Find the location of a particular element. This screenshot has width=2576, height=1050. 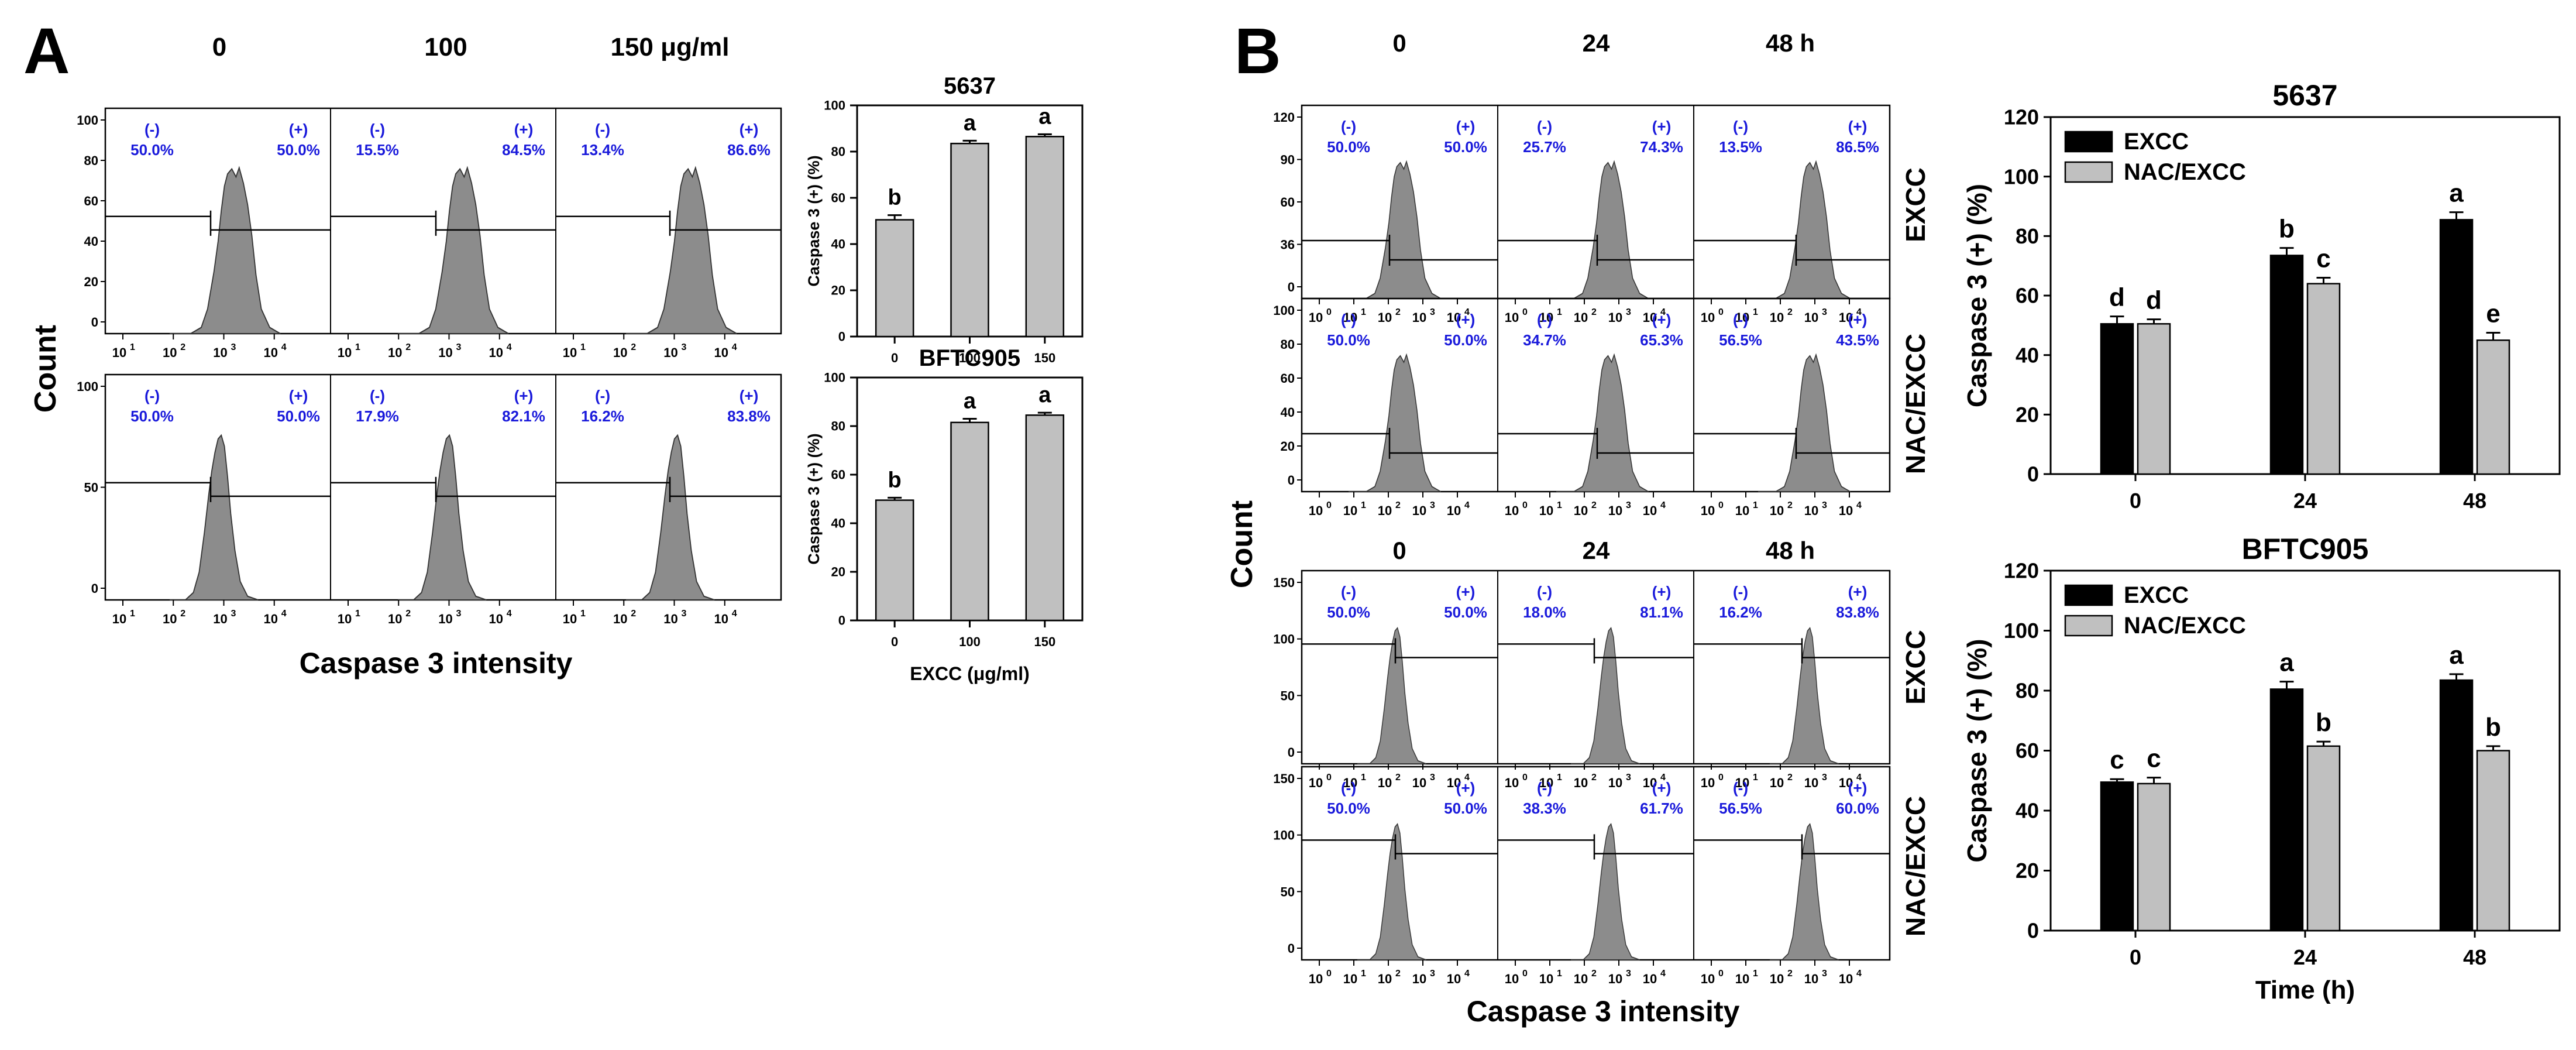

x-tick-label: 150 is located at coordinates (1044, 358).